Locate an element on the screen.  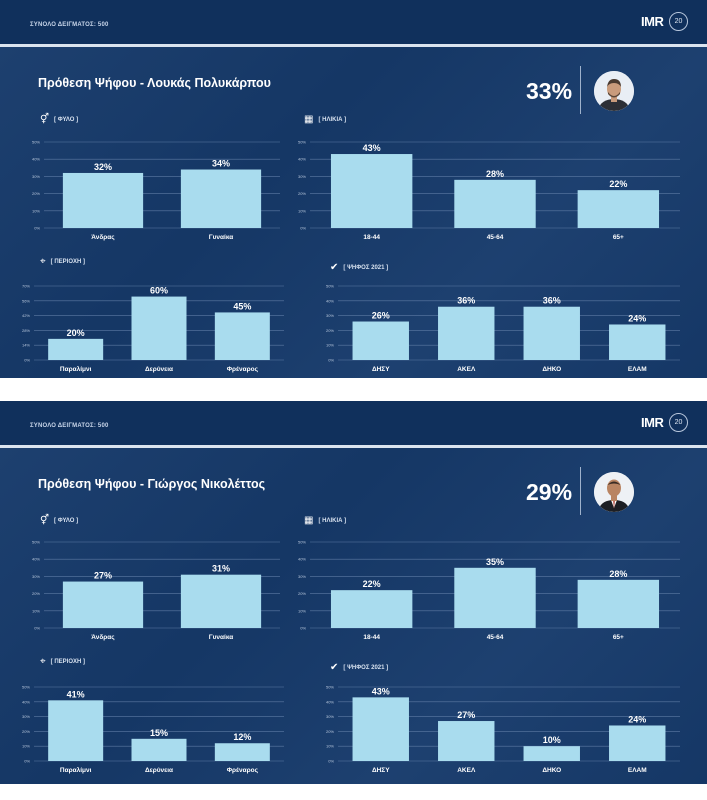
value-label: 12% is located at coordinates (242, 737).